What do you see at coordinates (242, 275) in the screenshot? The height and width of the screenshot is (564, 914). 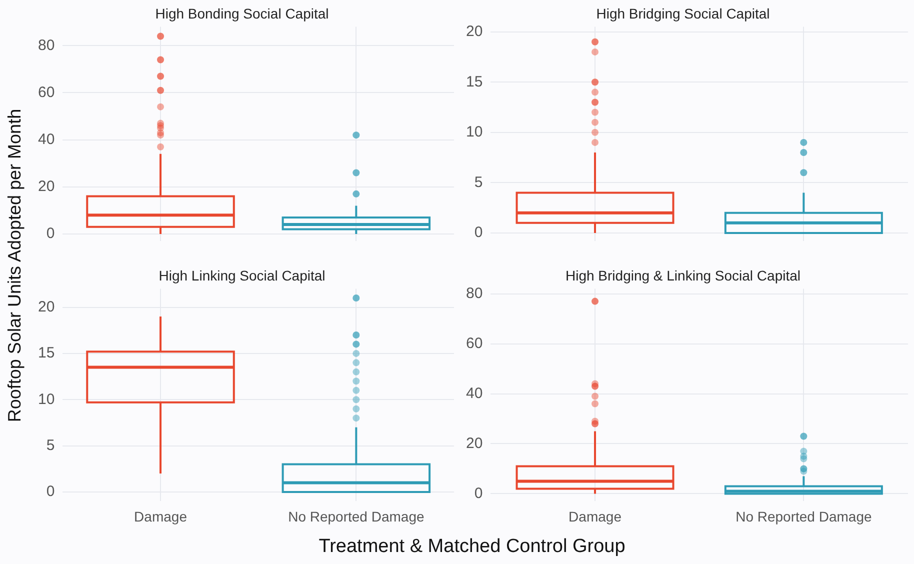 I see `chart-title: High Linking Social Capital` at bounding box center [242, 275].